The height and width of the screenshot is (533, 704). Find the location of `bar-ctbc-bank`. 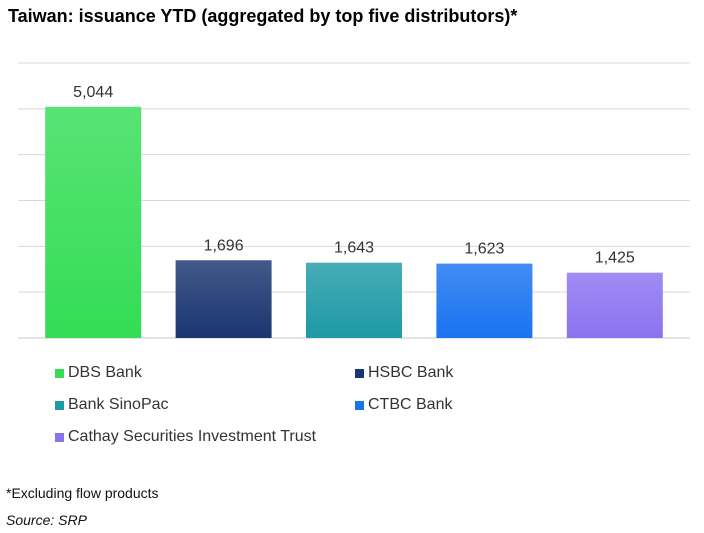

bar-ctbc-bank is located at coordinates (484, 300).